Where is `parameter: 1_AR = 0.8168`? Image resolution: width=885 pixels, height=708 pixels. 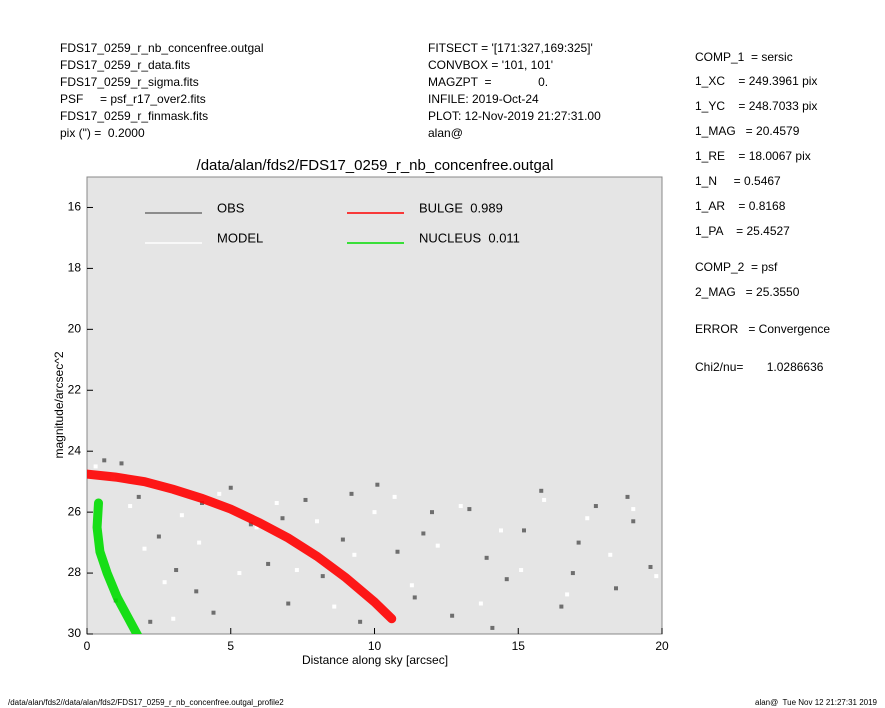
parameter: 1_AR = 0.8168 is located at coordinates (740, 206).